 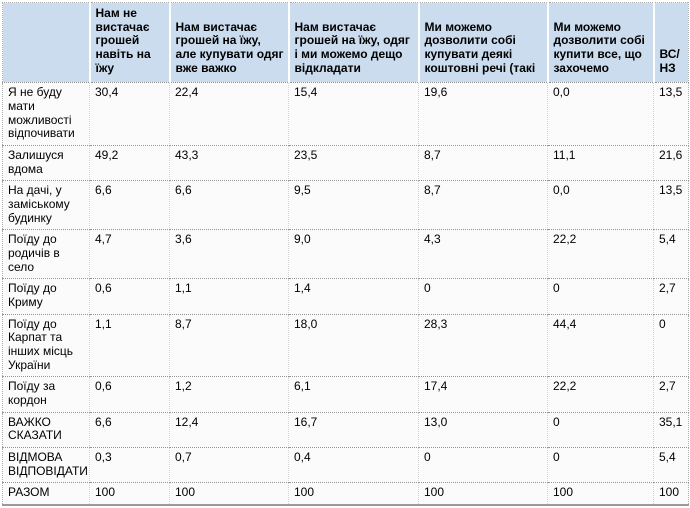 What do you see at coordinates (353, 465) in the screenshot?
I see `data-cell: 0,4` at bounding box center [353, 465].